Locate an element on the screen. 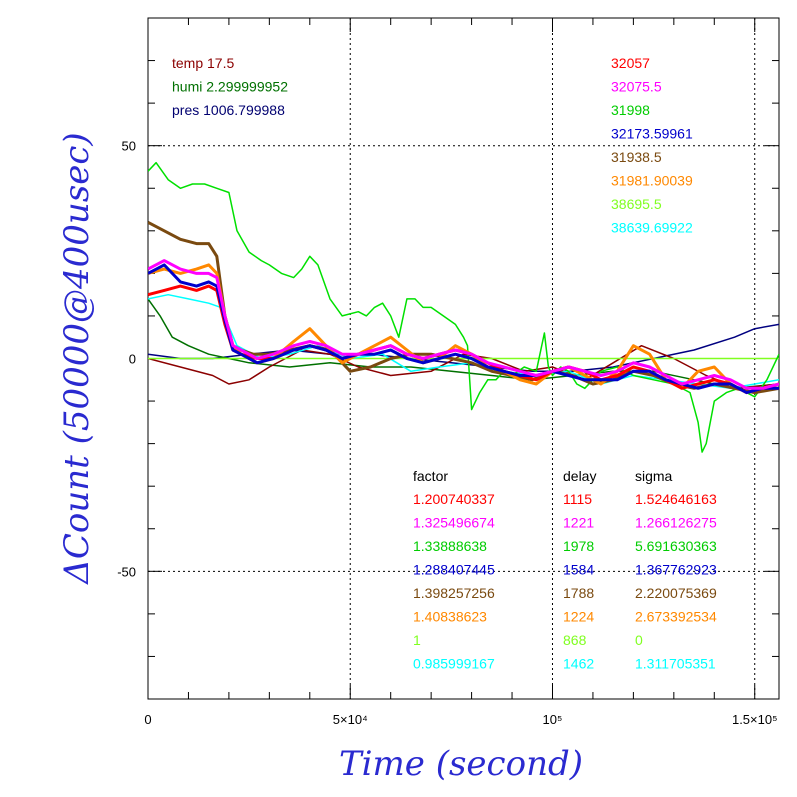  table-header-delay: delay is located at coordinates (579, 476).